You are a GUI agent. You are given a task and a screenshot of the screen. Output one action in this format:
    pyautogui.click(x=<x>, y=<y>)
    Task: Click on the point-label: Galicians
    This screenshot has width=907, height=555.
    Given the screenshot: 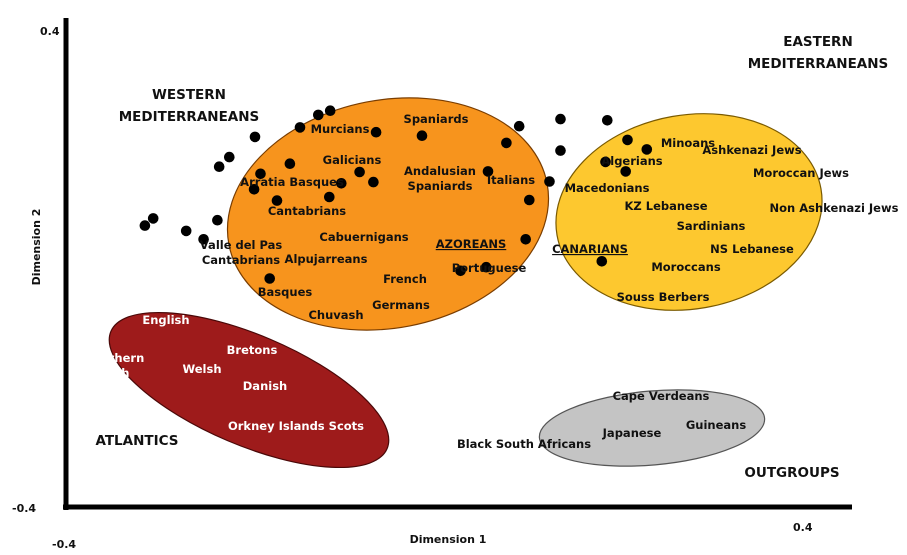 What is the action you would take?
    pyautogui.click(x=352, y=160)
    